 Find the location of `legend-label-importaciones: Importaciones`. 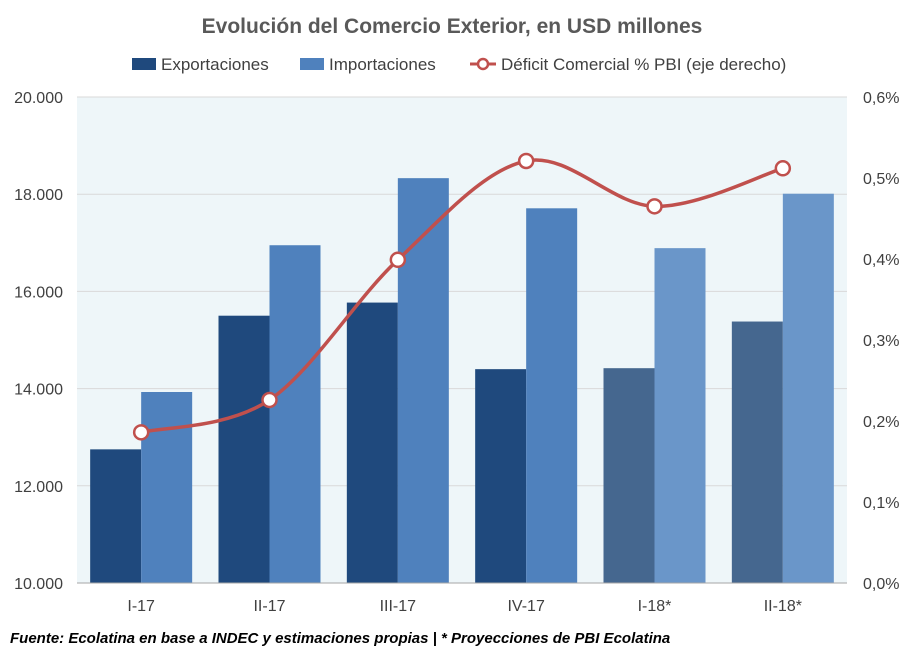

legend-label-importaciones: Importaciones is located at coordinates (382, 64).